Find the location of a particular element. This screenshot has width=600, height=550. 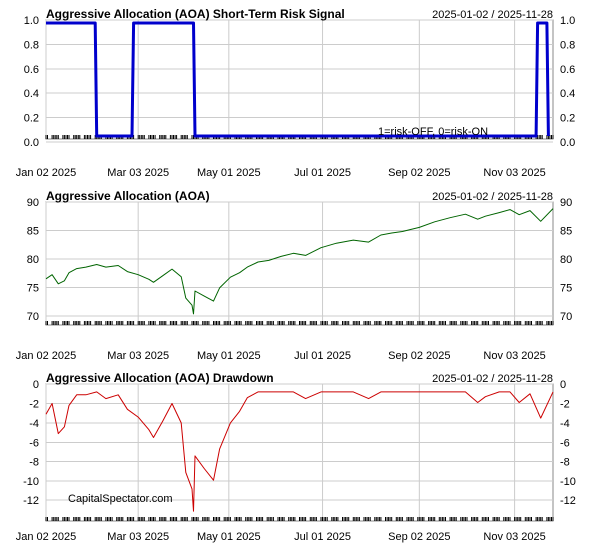

panel-2-x-tick-label: Mar 03 2025 is located at coordinates (138, 356).